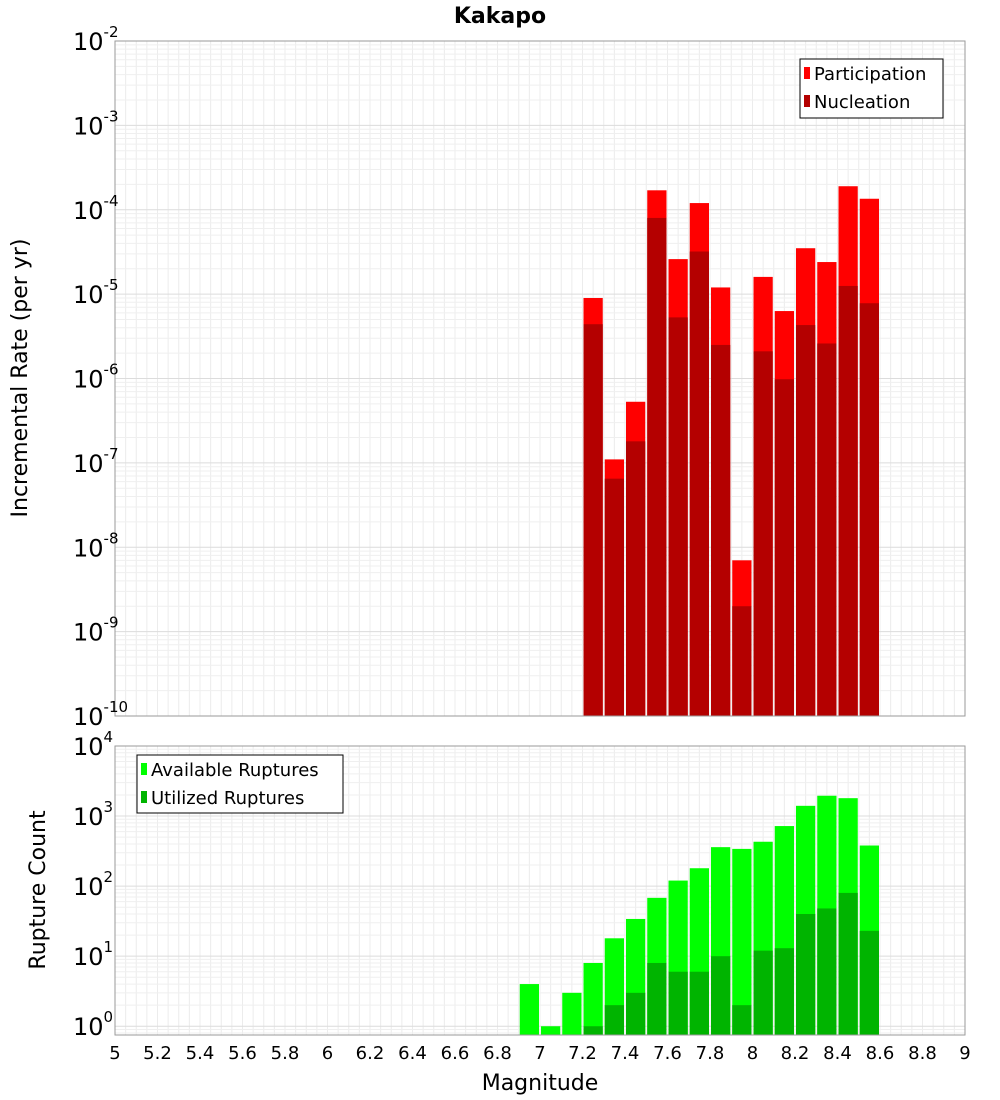 The width and height of the screenshot is (1000, 1100). Describe the element at coordinates (93, 954) in the screenshot. I see `count-y-tick-label: 10¹` at that location.